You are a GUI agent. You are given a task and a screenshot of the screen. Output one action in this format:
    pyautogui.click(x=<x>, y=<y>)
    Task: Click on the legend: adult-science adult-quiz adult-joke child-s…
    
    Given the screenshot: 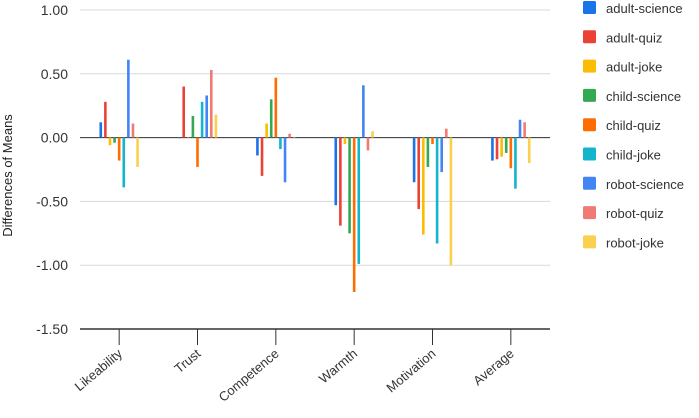 What is the action you would take?
    pyautogui.click(x=633, y=125)
    